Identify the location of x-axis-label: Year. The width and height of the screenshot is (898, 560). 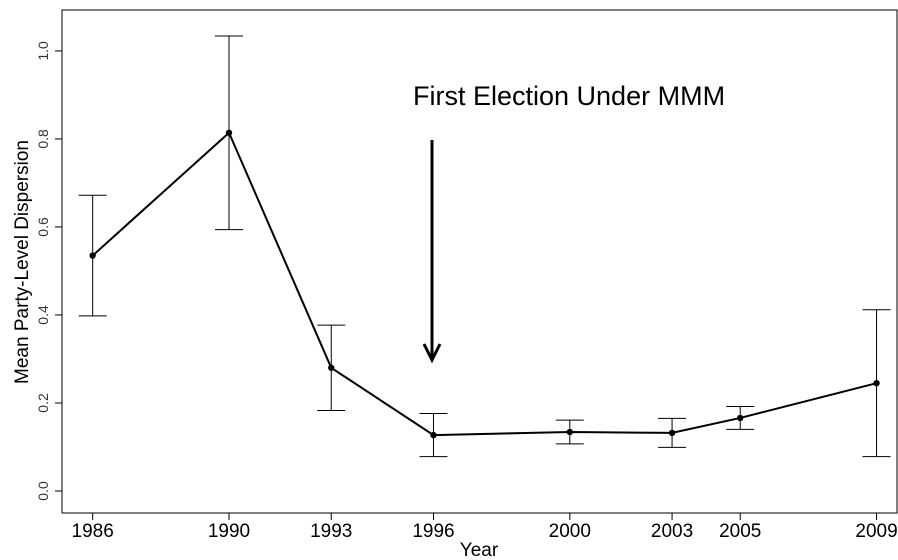
(479, 550).